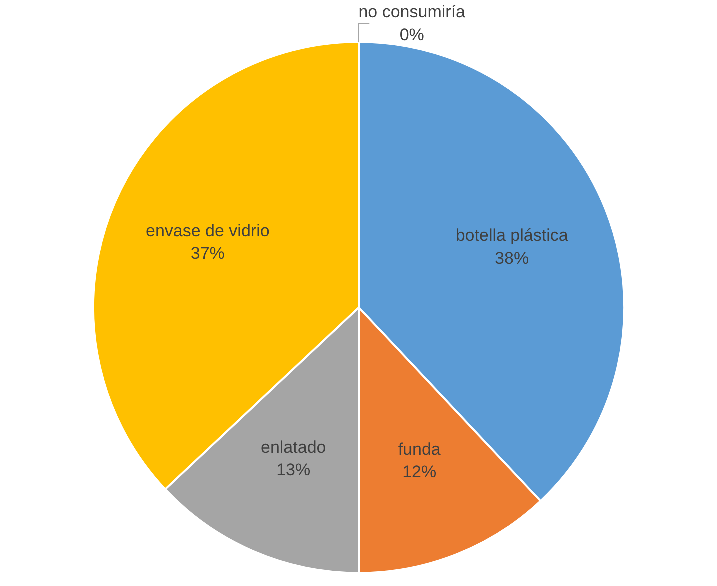 This screenshot has width=717, height=586. Describe the element at coordinates (412, 12) in the screenshot. I see `category-label: no consumiría` at that location.